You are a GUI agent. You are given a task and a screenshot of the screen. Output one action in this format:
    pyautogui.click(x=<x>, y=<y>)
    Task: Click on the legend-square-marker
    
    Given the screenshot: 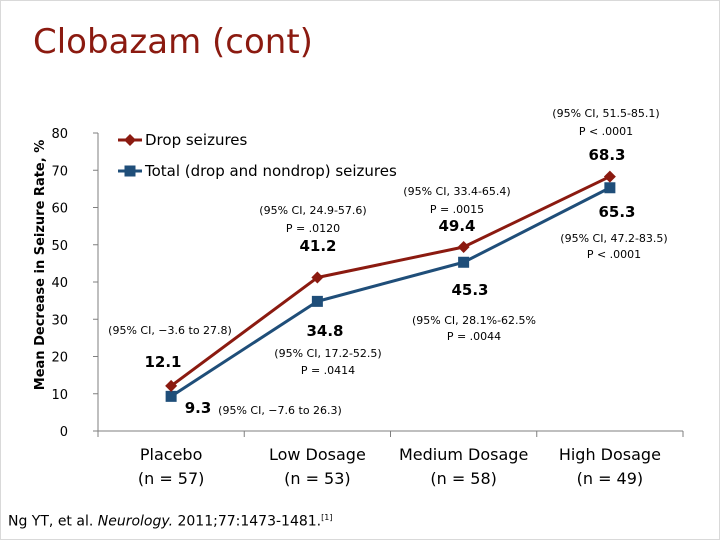 What is the action you would take?
    pyautogui.click(x=130, y=171)
    